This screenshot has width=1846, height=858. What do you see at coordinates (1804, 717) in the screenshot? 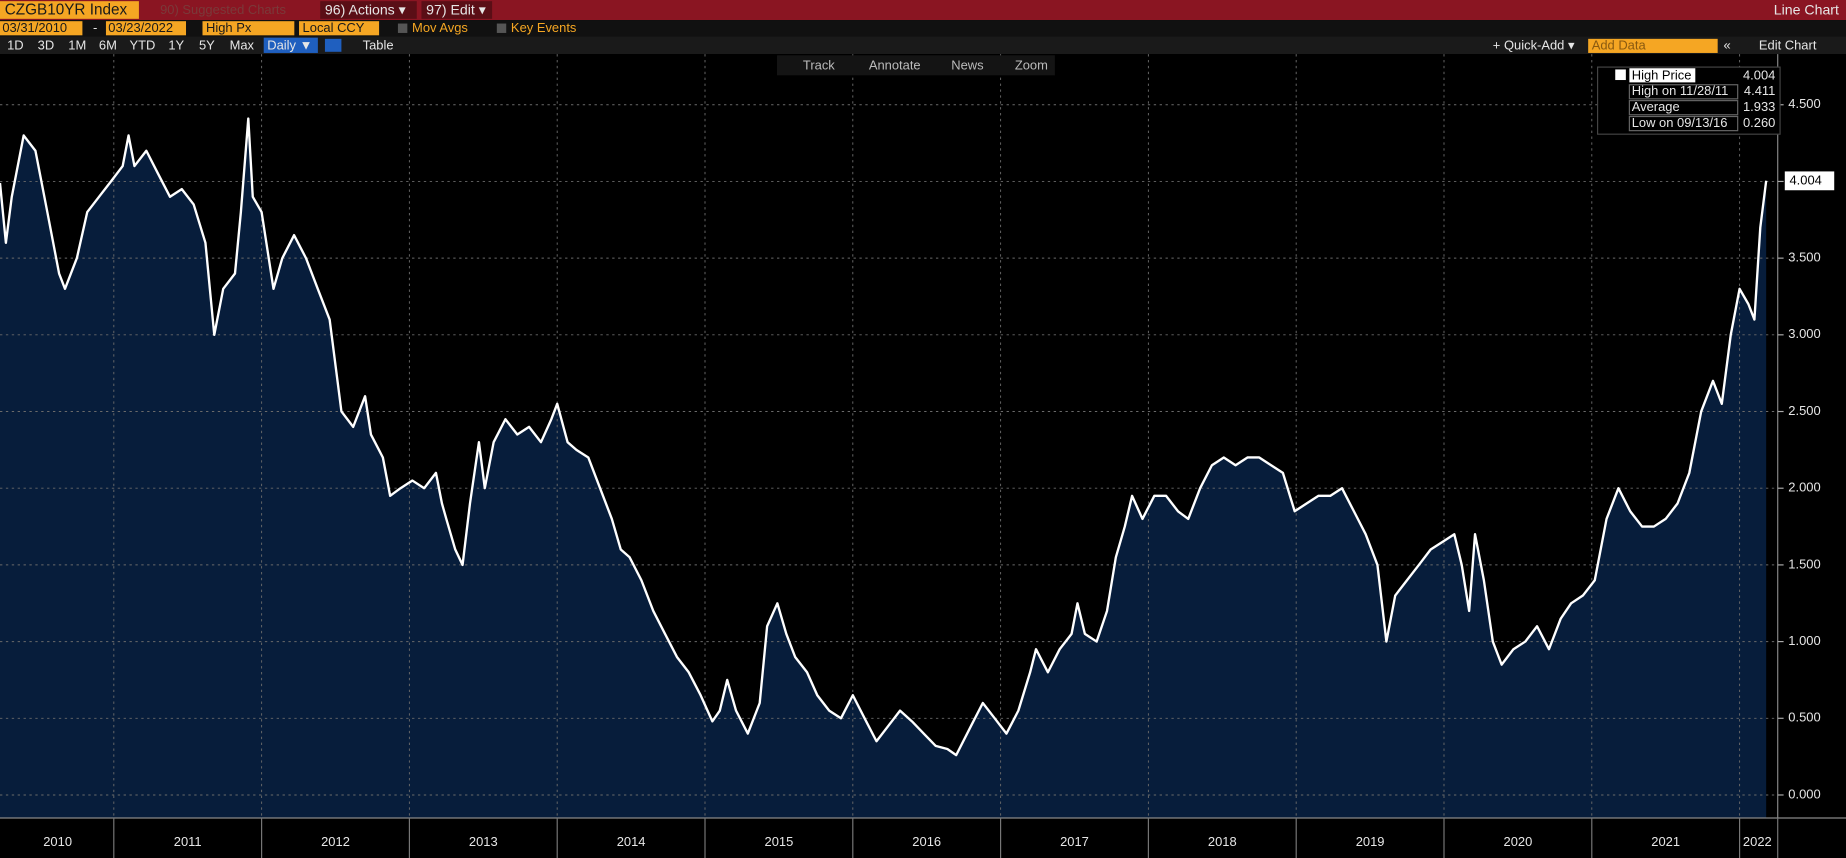
I see `y-tick-label: 0.500` at bounding box center [1804, 717].